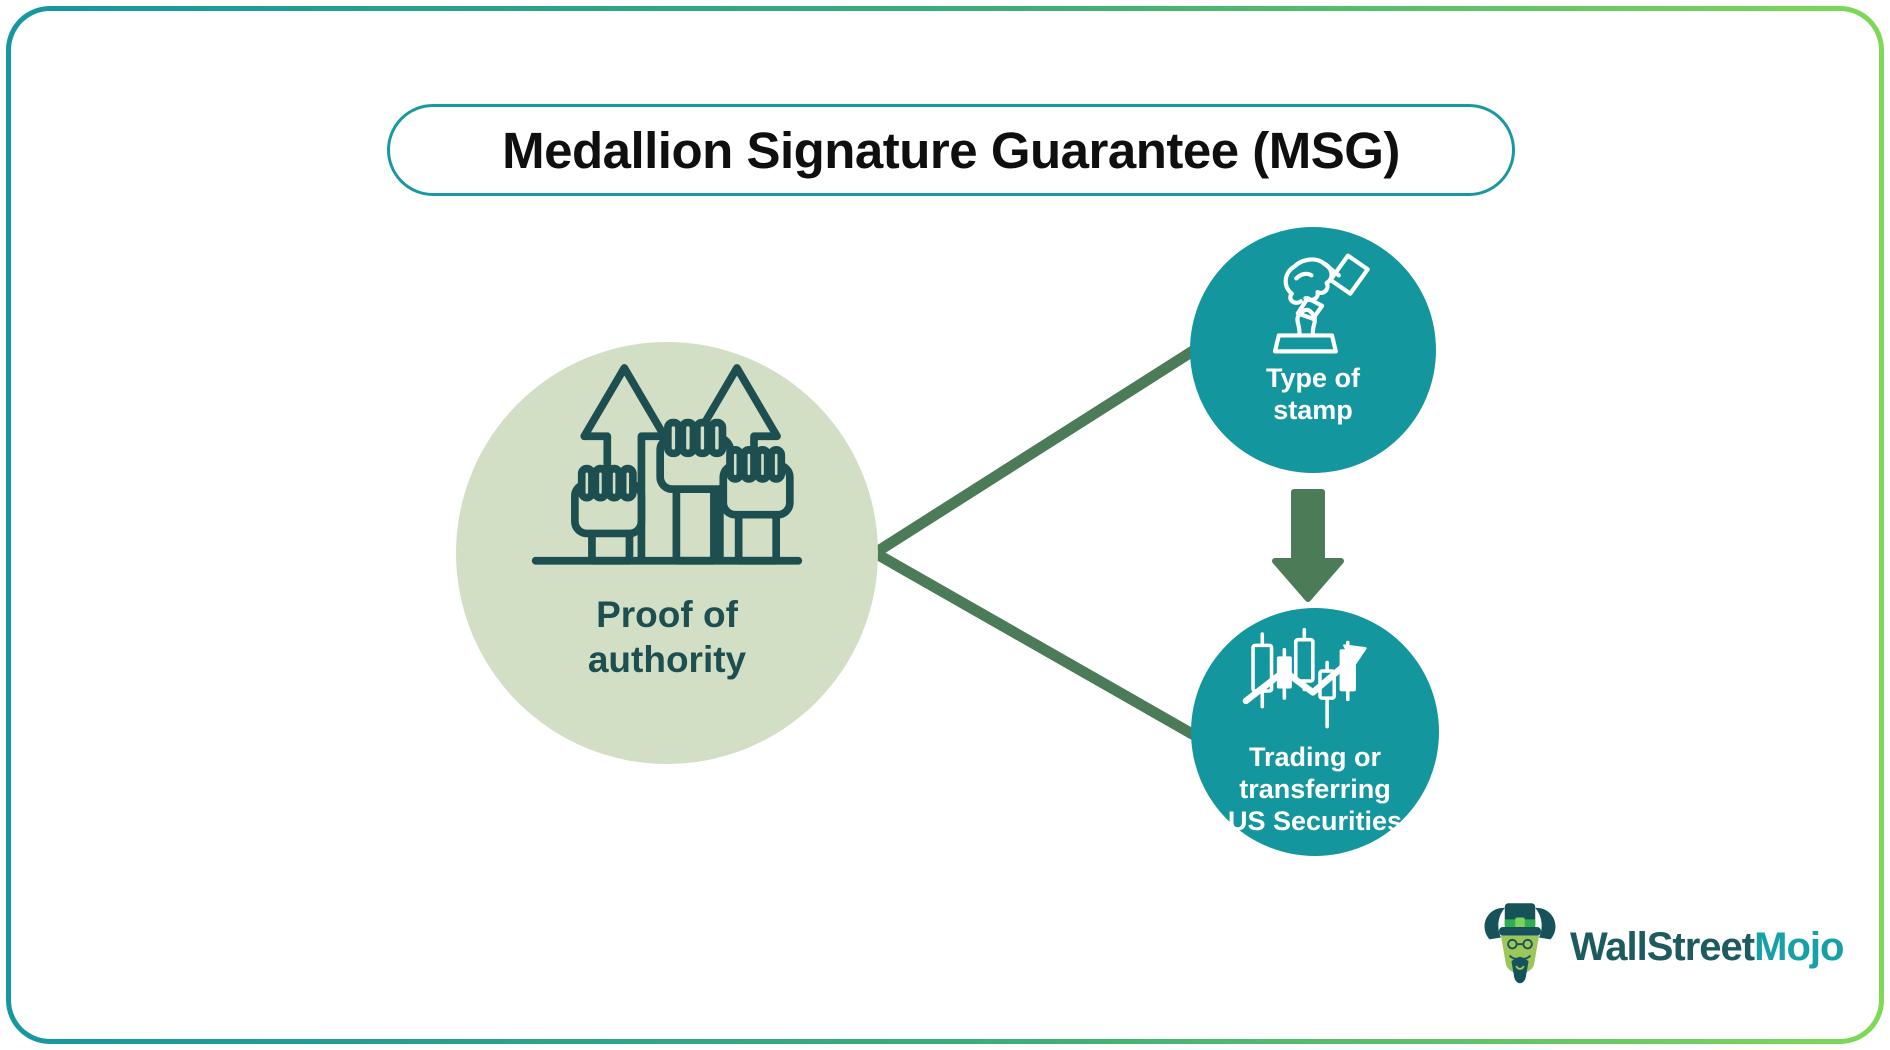 This screenshot has width=1890, height=1050. What do you see at coordinates (1308, 545) in the screenshot?
I see `down-arrow` at bounding box center [1308, 545].